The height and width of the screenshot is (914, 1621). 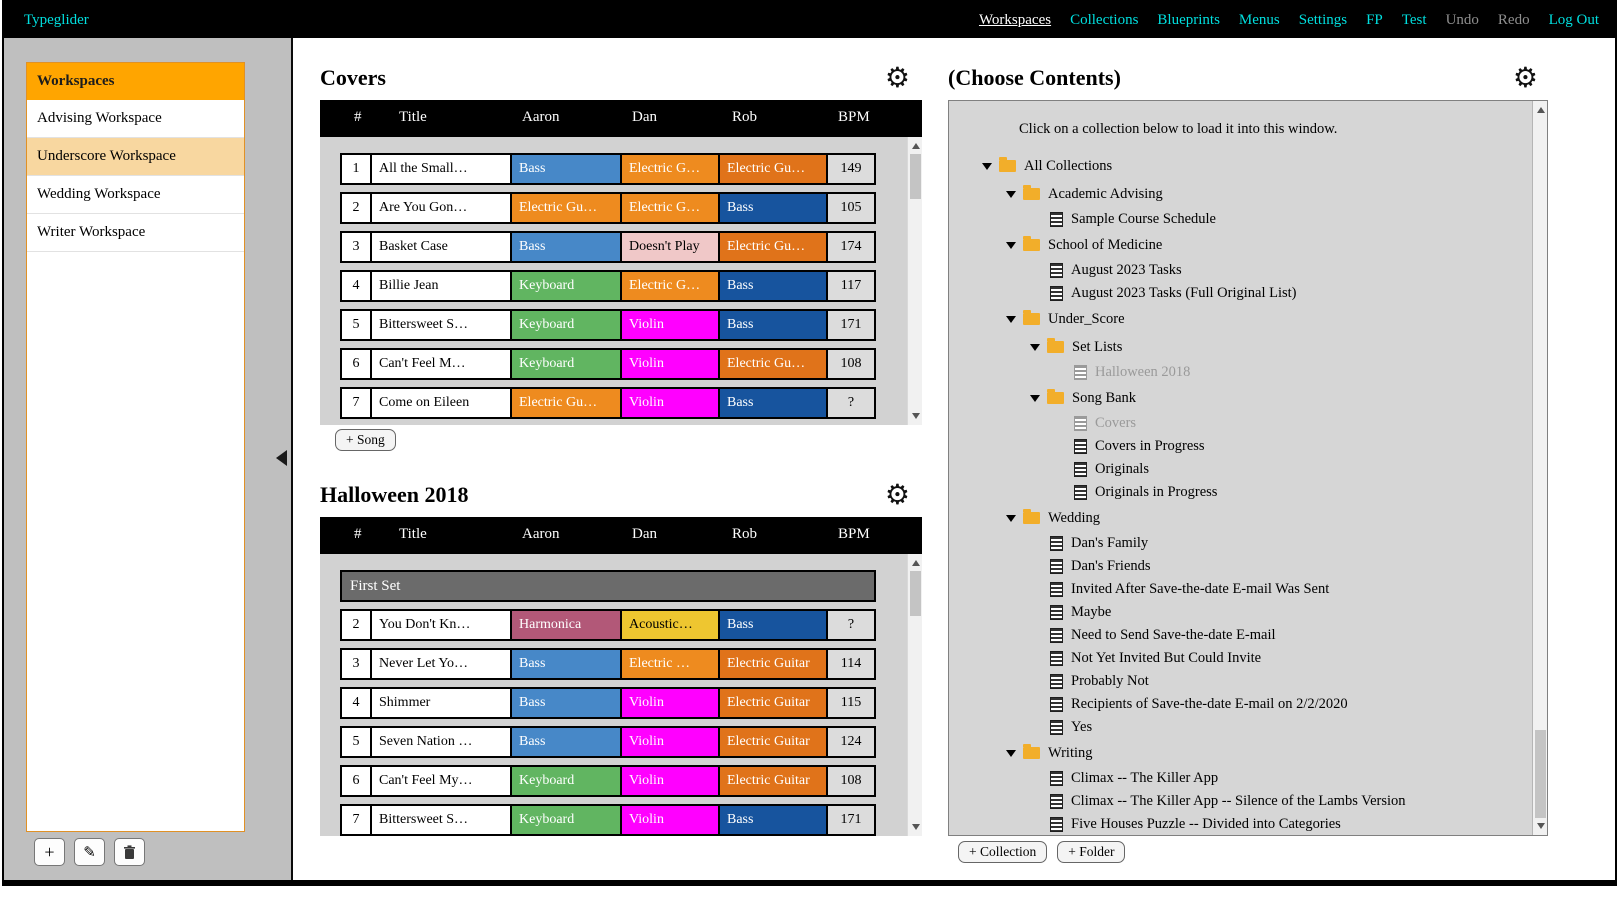 What do you see at coordinates (1091, 852) in the screenshot?
I see `add-folder-button: + Folder` at bounding box center [1091, 852].